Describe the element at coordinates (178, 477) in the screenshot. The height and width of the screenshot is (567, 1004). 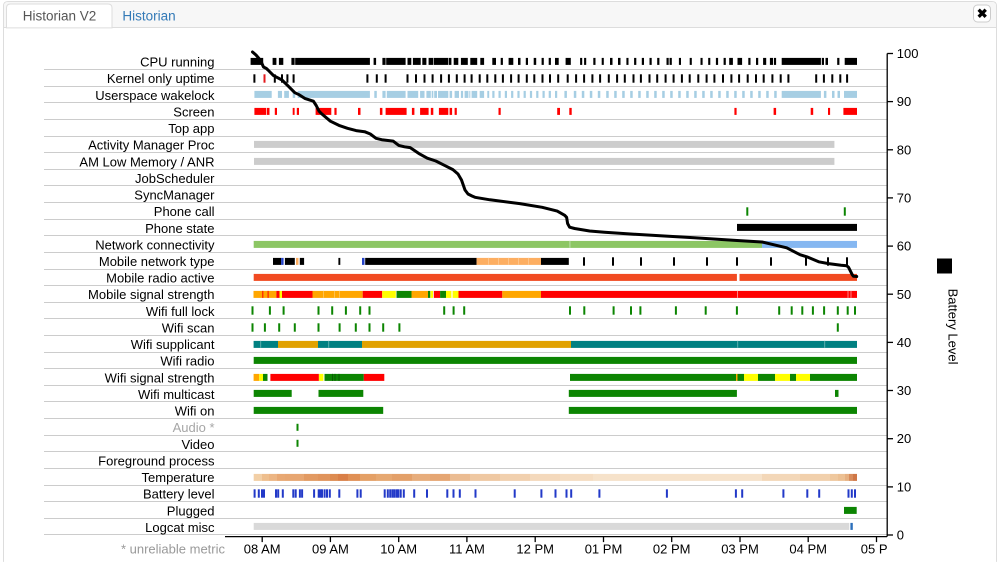
I see `svg-text: Temperature` at that location.